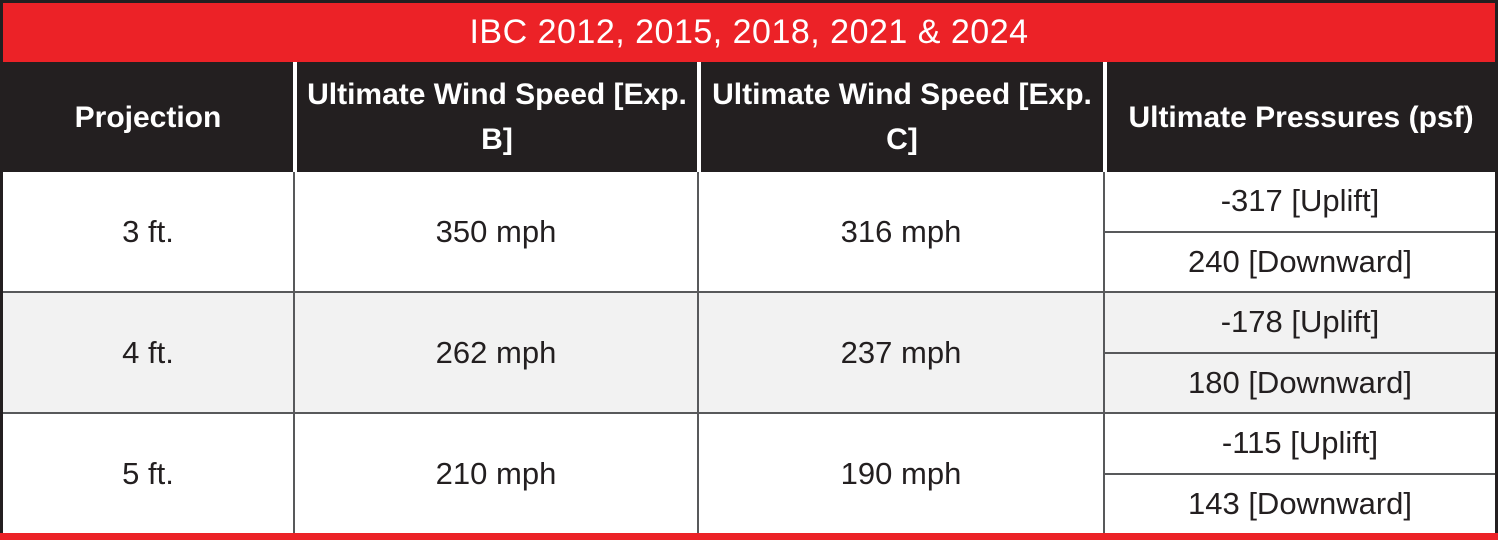 The height and width of the screenshot is (540, 1498). Describe the element at coordinates (1300, 322) in the screenshot. I see `cell-uplift-pressure: -178 [Uplift]` at that location.